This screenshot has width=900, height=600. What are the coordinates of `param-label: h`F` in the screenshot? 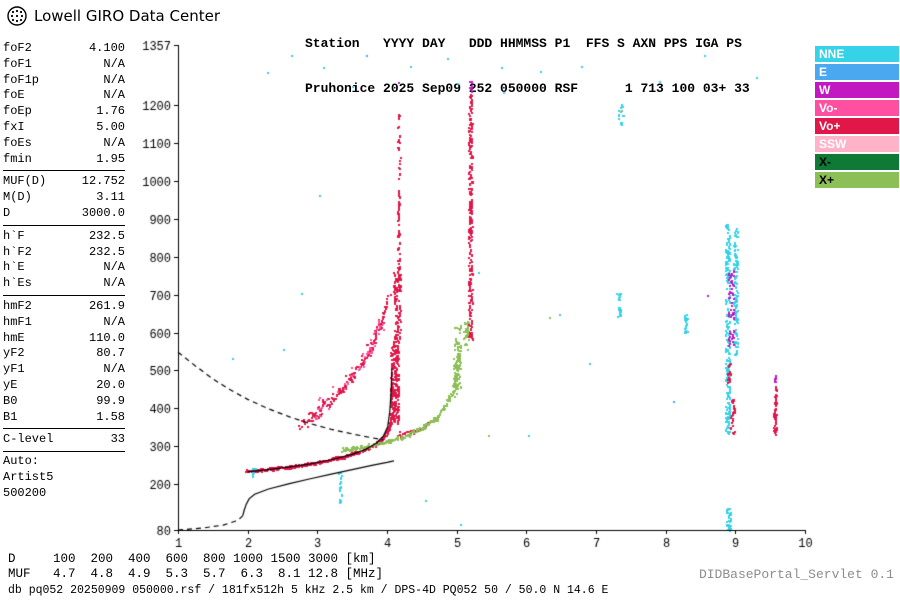 It's located at (14, 235).